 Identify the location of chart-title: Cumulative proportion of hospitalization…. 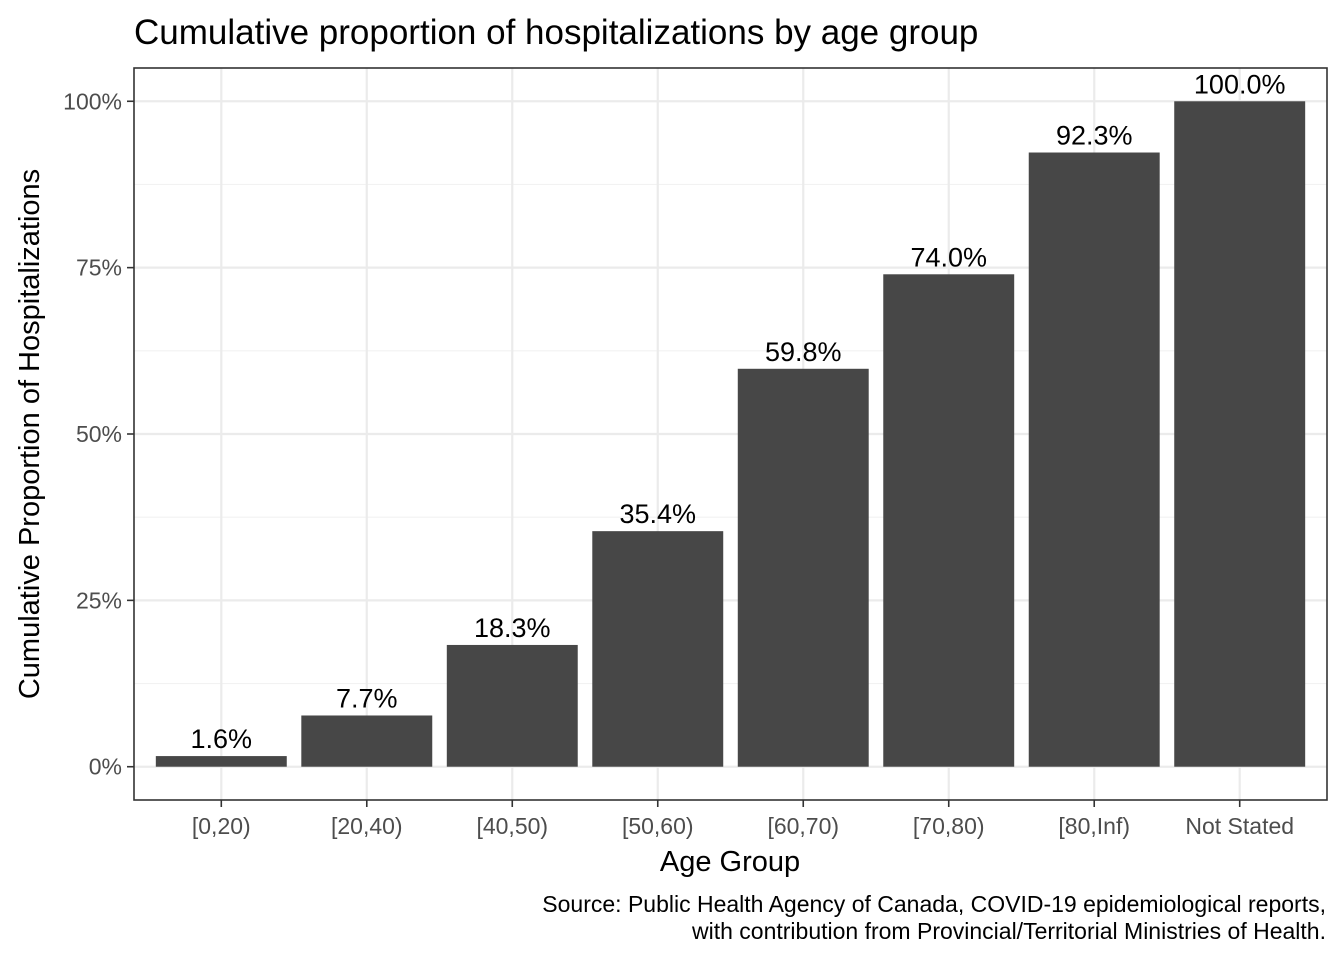
(556, 32).